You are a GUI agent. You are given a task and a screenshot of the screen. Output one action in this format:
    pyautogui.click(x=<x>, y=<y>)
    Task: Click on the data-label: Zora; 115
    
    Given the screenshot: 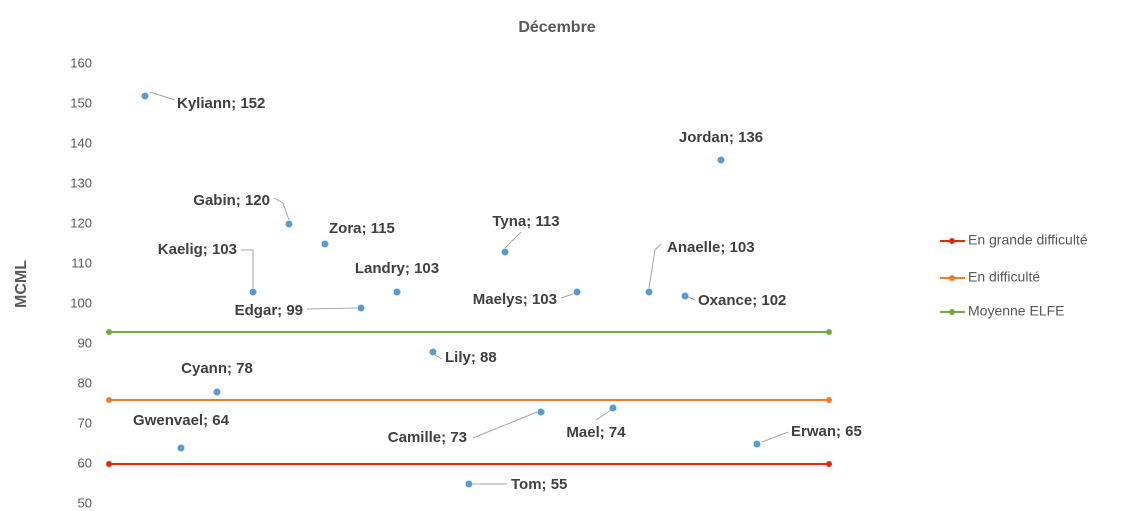 What is the action you would take?
    pyautogui.click(x=362, y=228)
    